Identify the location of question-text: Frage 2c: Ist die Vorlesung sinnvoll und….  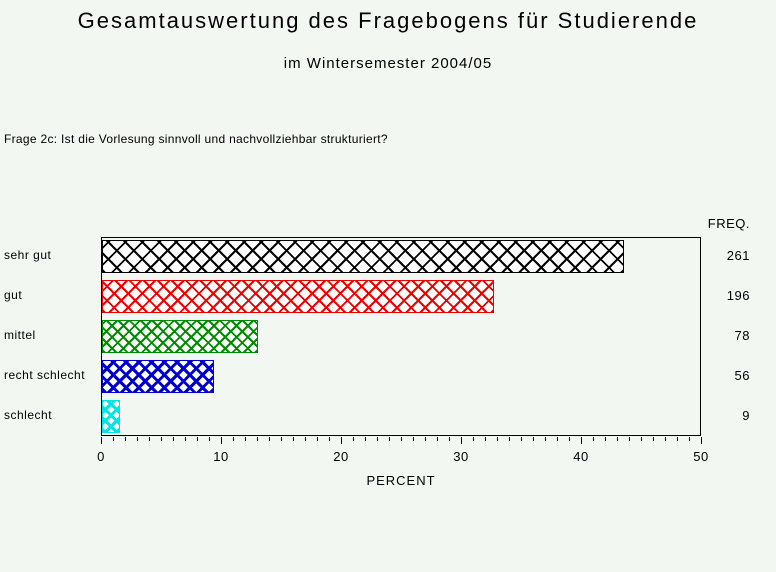
(196, 139).